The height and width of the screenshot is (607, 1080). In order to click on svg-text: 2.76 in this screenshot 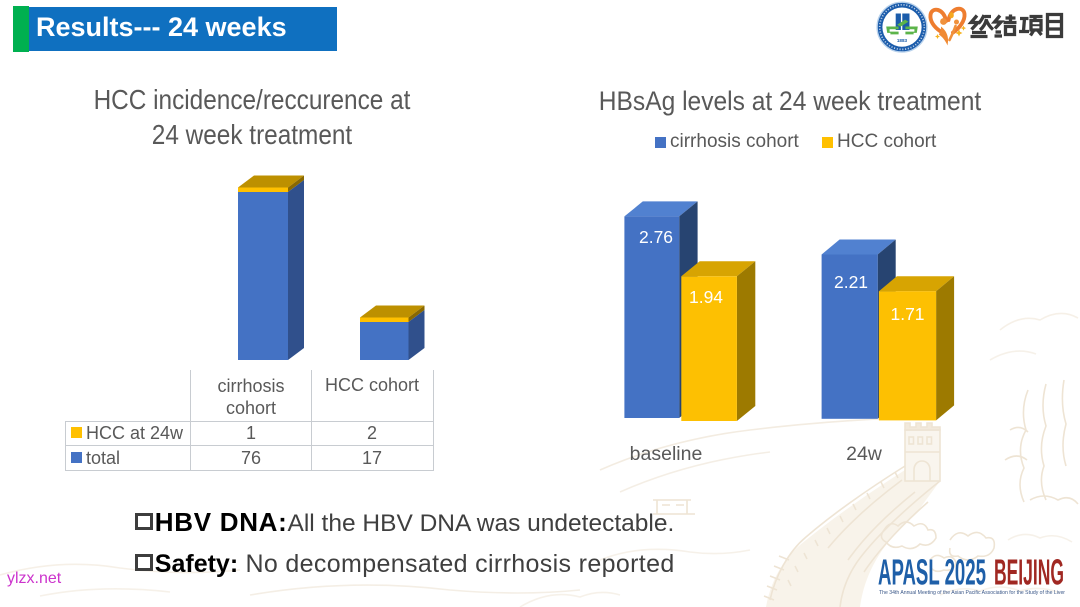, I will do `click(656, 237)`.